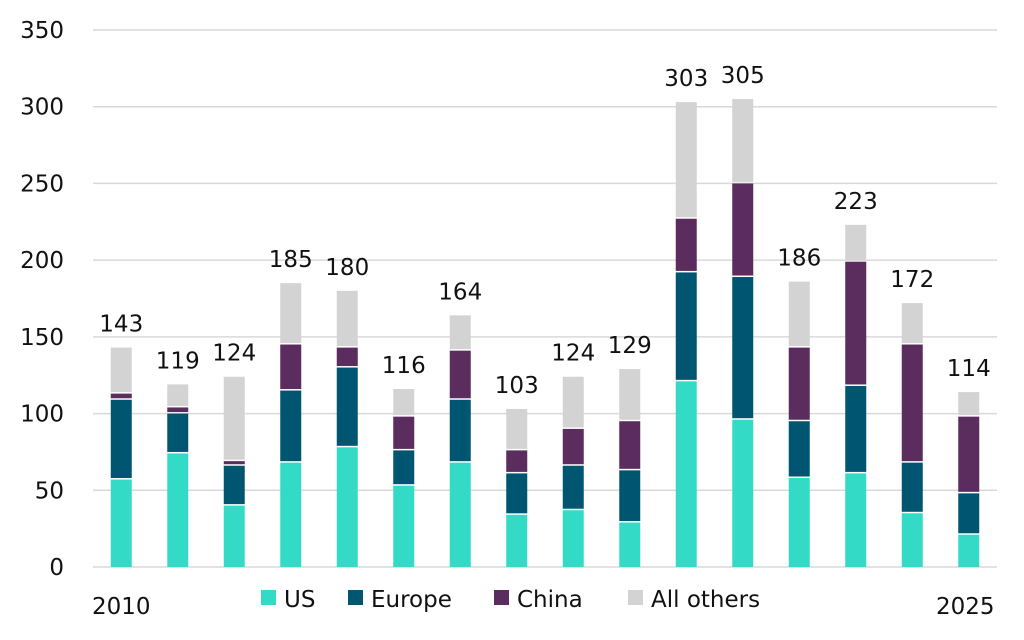  Describe the element at coordinates (743, 76) in the screenshot. I see `total-label: 305` at that location.